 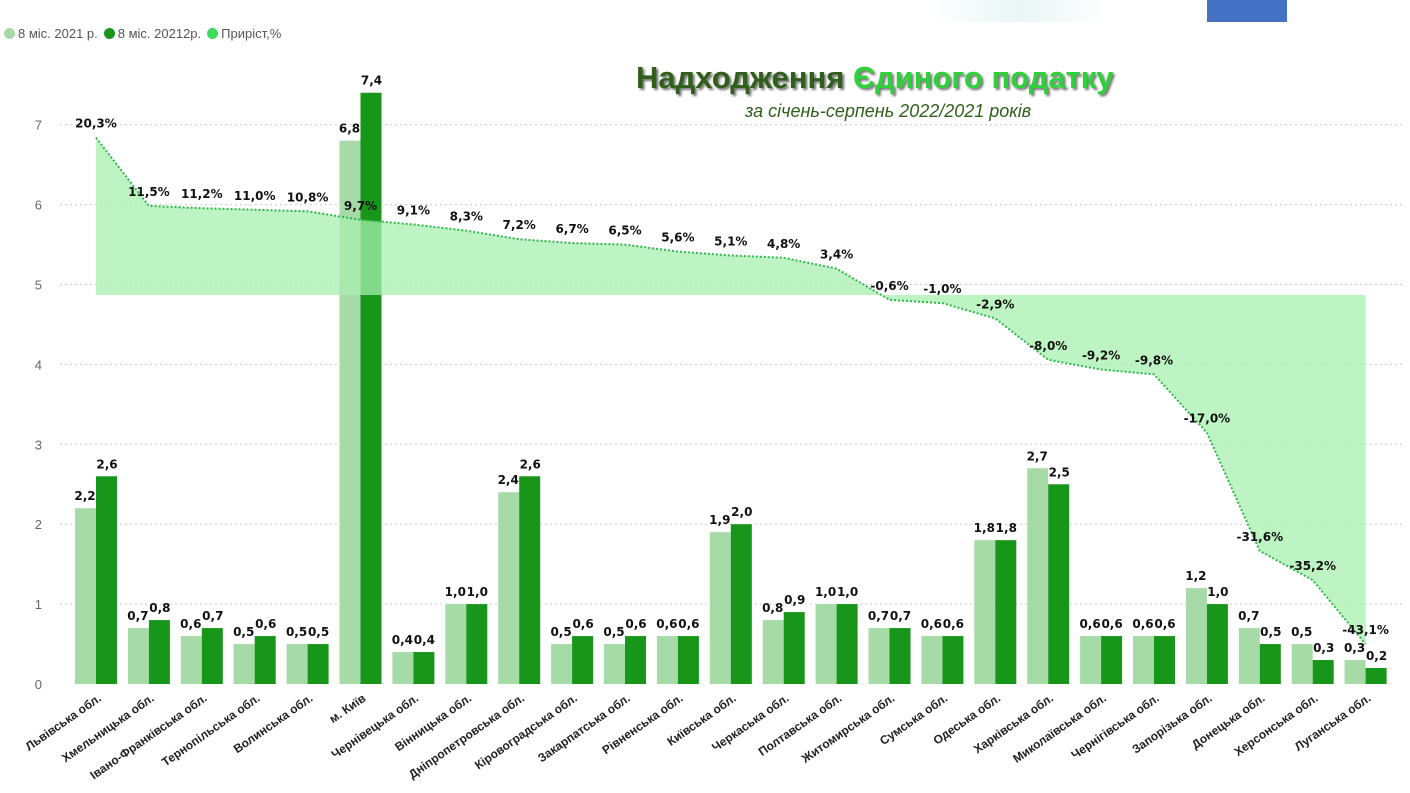 What do you see at coordinates (677, 238) in the screenshot?
I see `growth-label: 5,6%` at bounding box center [677, 238].